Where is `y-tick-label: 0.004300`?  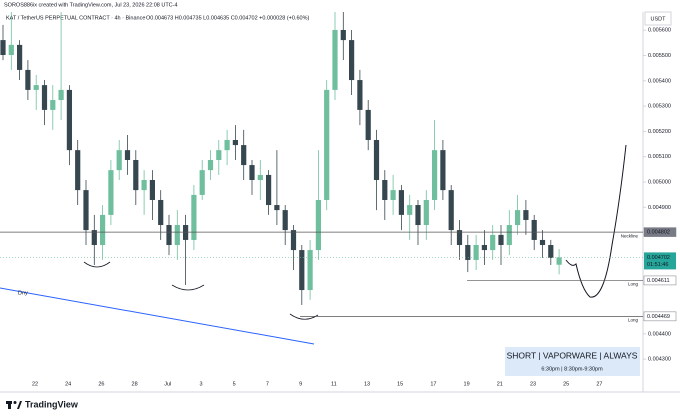 y-tick-label: 0.004300 is located at coordinates (659, 360).